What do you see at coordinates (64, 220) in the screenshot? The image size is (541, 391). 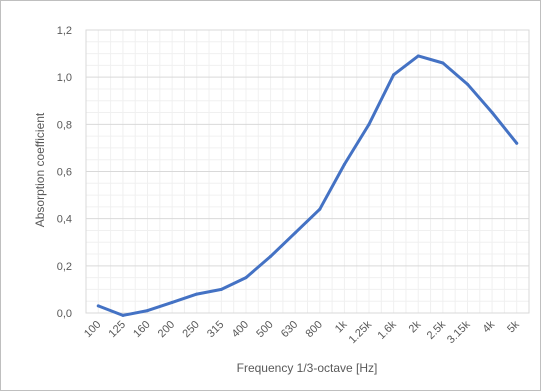 I see `y-tick-label: 0,4` at bounding box center [64, 220].